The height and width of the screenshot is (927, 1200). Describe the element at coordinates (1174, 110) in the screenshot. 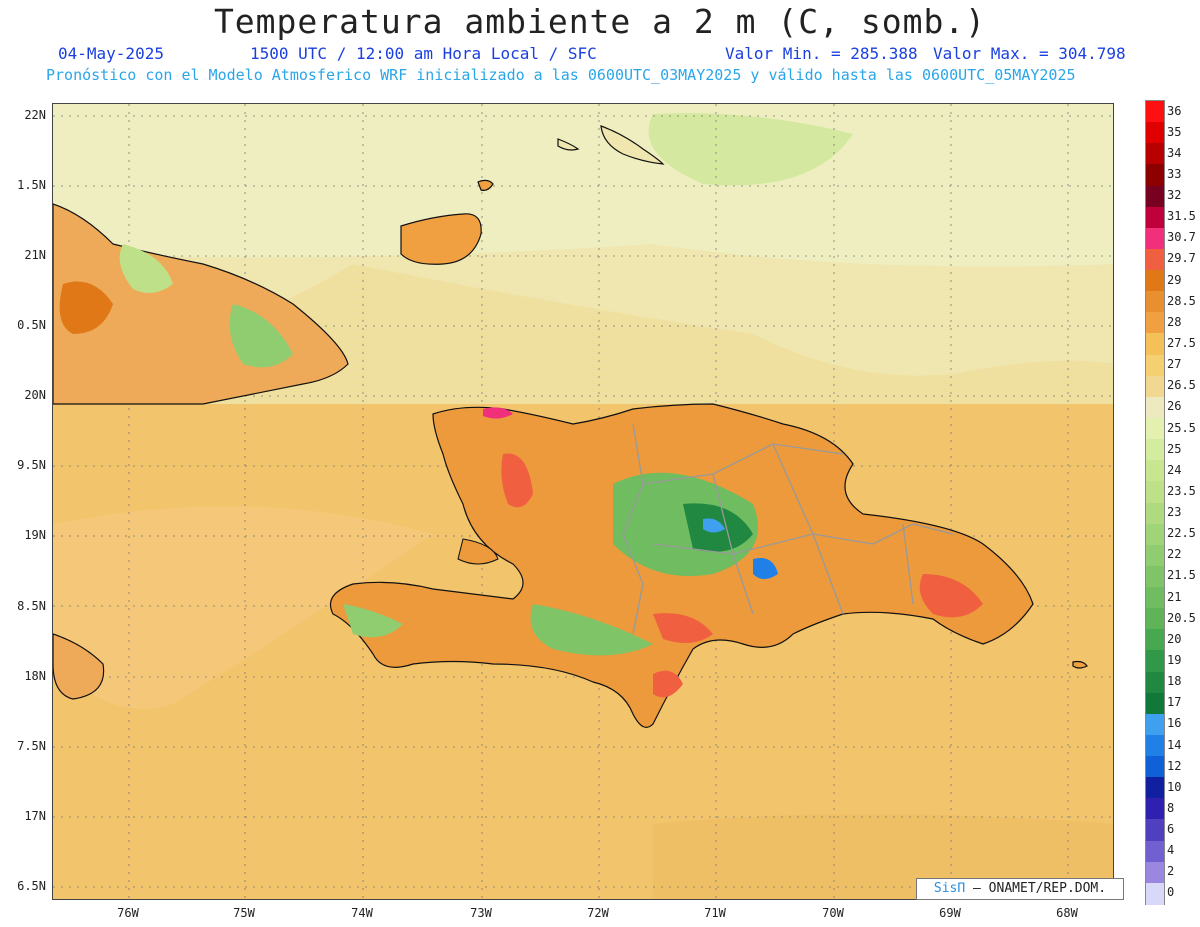

I see `colorbar-label: 36` at that location.